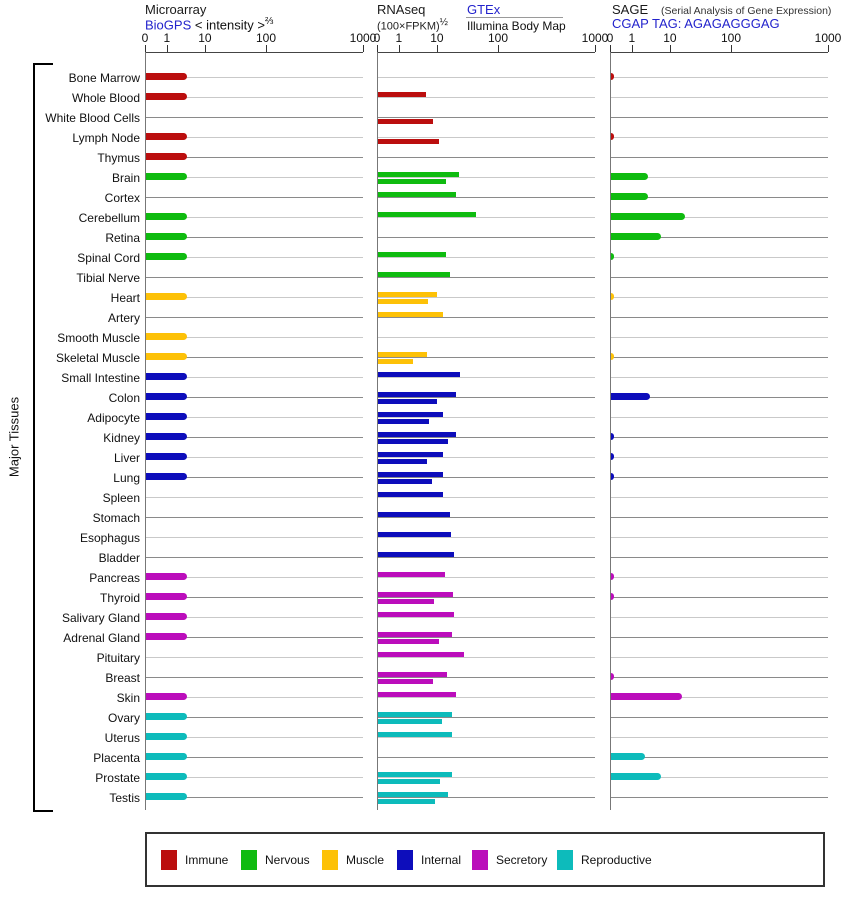  I want to click on sage-subtitle: CGAP TAG: AGAGAGGGAG, so click(696, 23).